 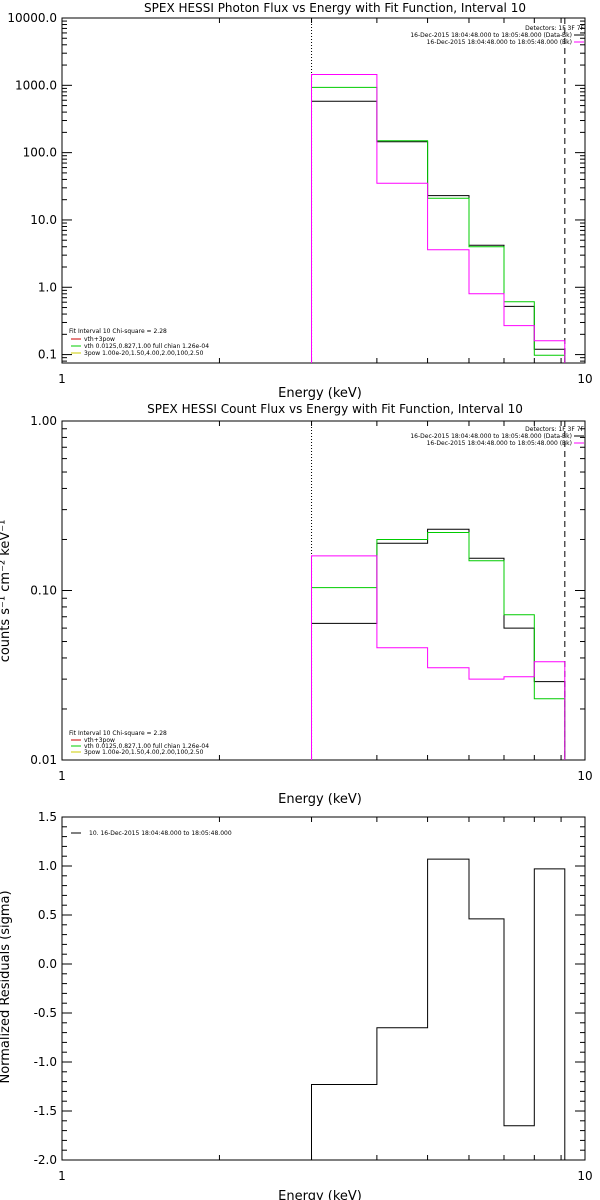 I want to click on residuals-y-tick-label: -2.0, so click(x=45, y=1160).